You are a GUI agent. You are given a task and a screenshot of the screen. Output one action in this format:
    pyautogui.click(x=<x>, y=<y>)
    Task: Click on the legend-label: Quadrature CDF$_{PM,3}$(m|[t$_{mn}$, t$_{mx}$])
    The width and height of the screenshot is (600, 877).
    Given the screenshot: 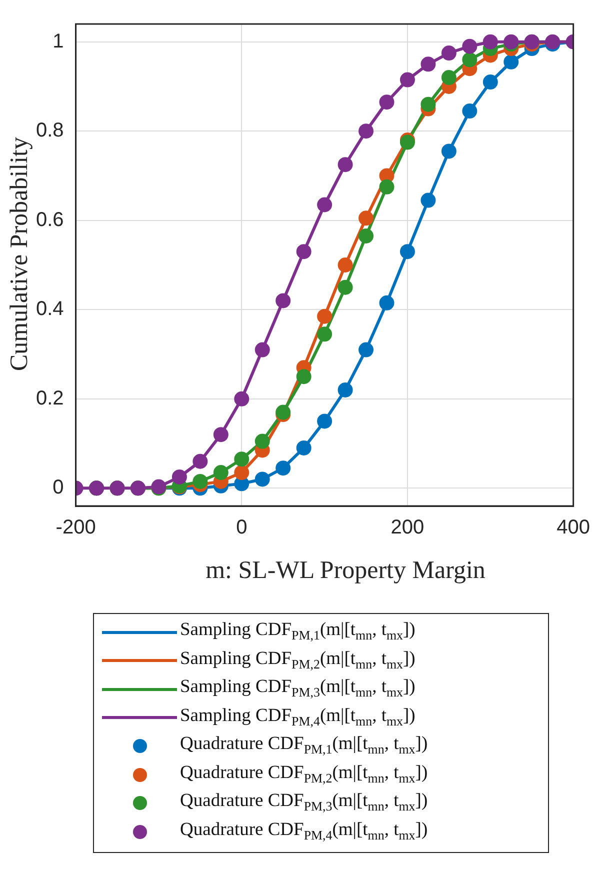 What is the action you would take?
    pyautogui.click(x=304, y=803)
    